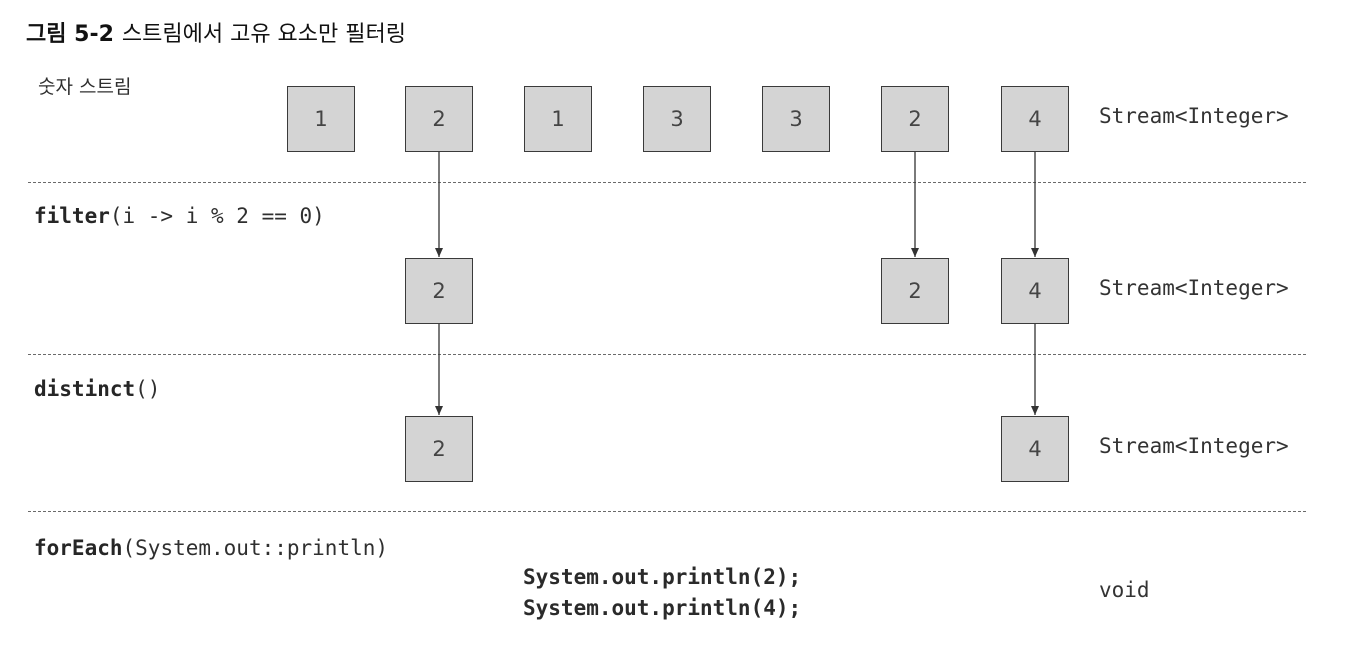 The image size is (1366, 662). What do you see at coordinates (263, 34) in the screenshot?
I see `figure-caption: 스트림에서 고유 요소만 필터링` at bounding box center [263, 34].